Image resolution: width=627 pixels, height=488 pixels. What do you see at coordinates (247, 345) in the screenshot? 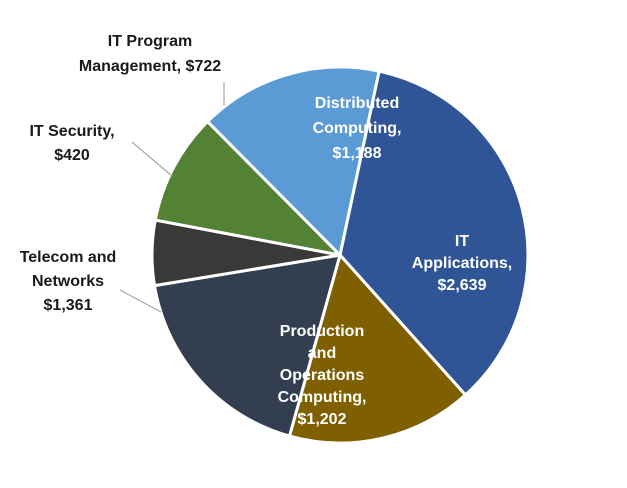
I see `slice-telecom-and-networks` at bounding box center [247, 345].